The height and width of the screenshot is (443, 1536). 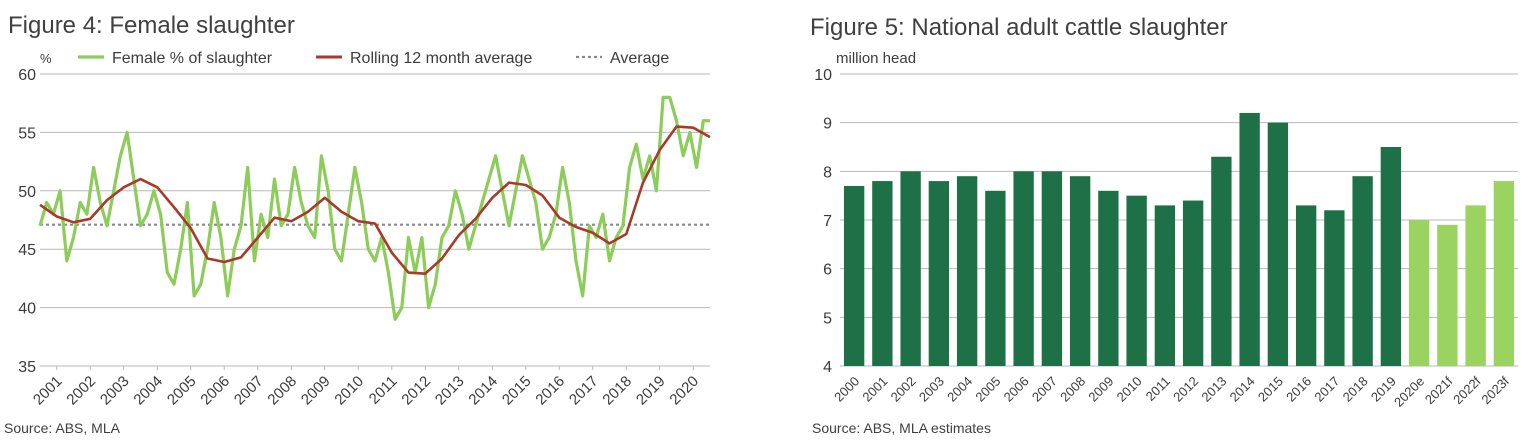 I want to click on legend-rolling-average-label: Rolling 12 month average, so click(x=441, y=58).